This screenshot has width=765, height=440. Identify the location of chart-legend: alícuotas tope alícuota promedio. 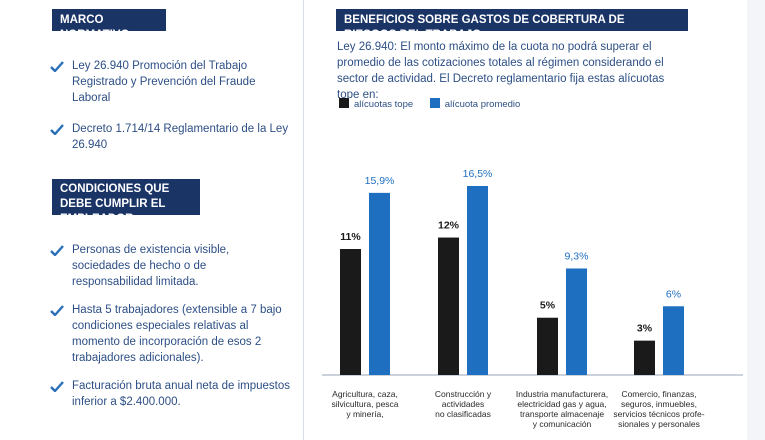
(436, 104).